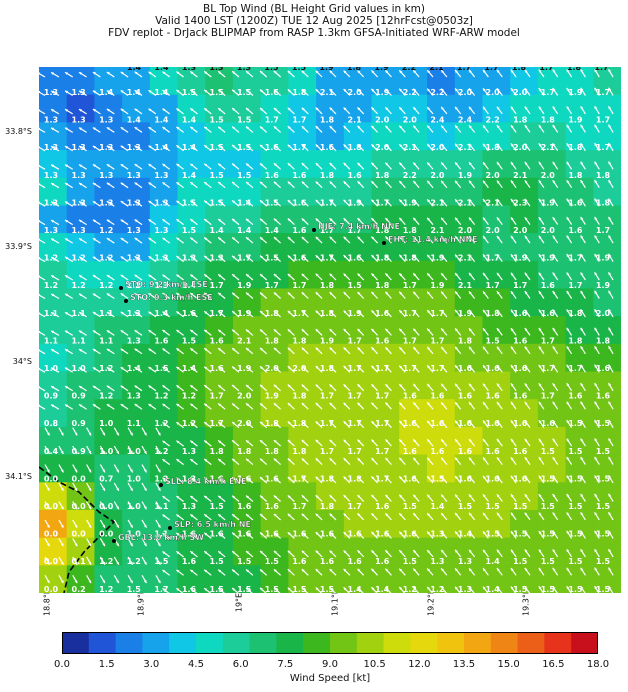 The image size is (628, 692). I want to click on grid-value: 1.6, so click(465, 423).